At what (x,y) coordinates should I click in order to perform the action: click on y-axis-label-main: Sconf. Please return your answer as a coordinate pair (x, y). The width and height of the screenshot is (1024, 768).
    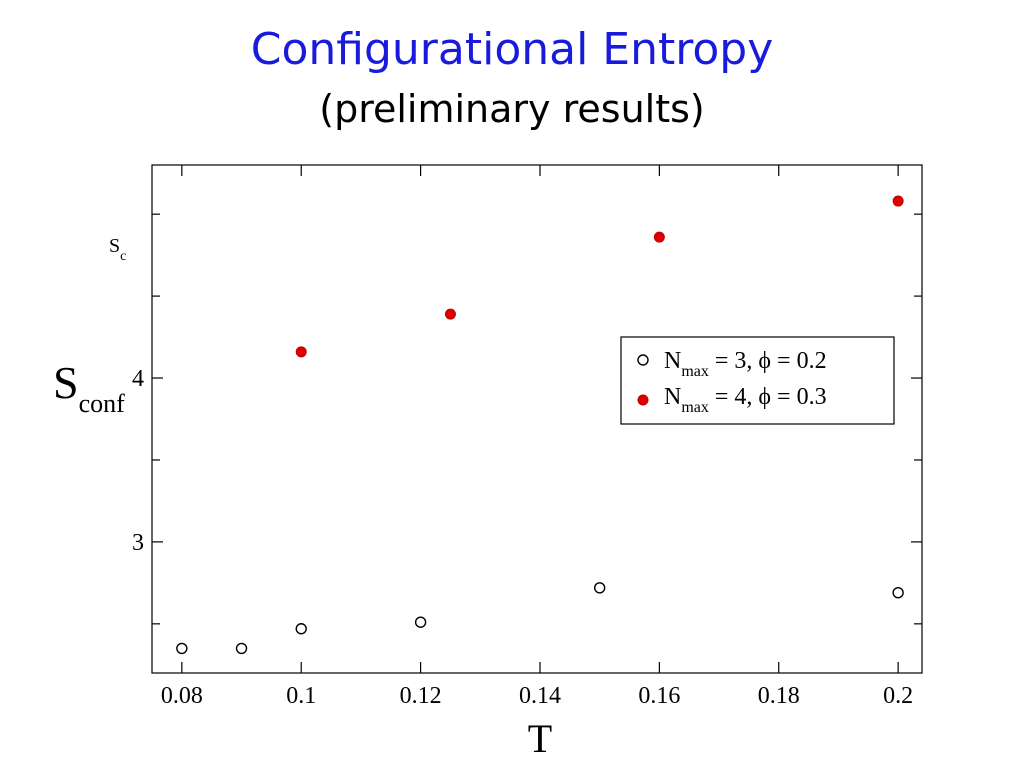
    Looking at the image, I should click on (89, 387).